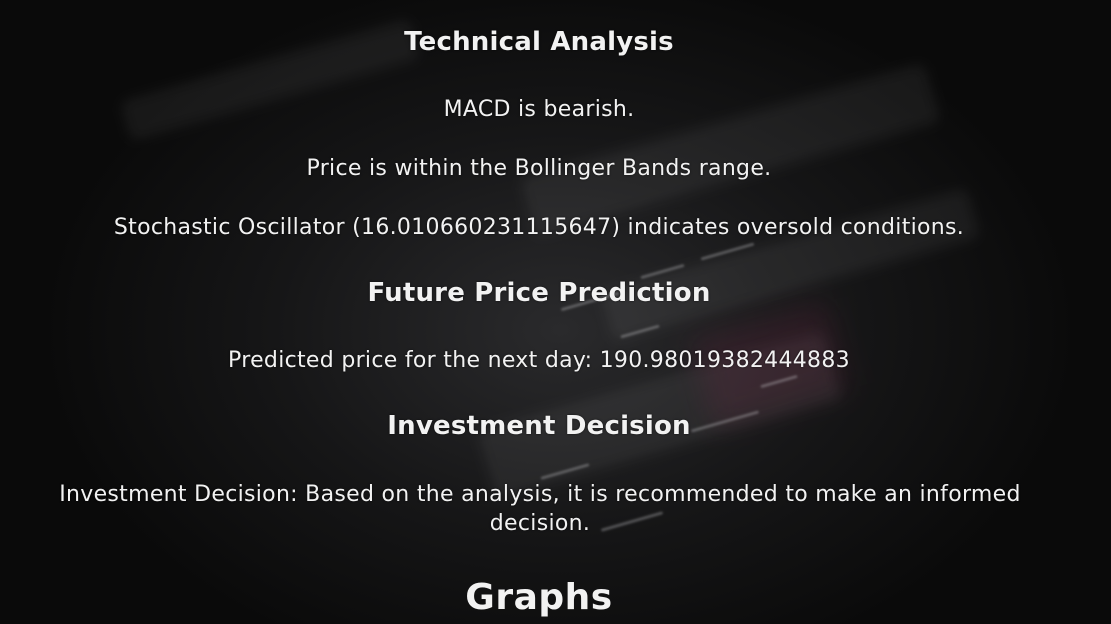  What do you see at coordinates (539, 426) in the screenshot?
I see `investment-decision-heading: Investment Decision` at bounding box center [539, 426].